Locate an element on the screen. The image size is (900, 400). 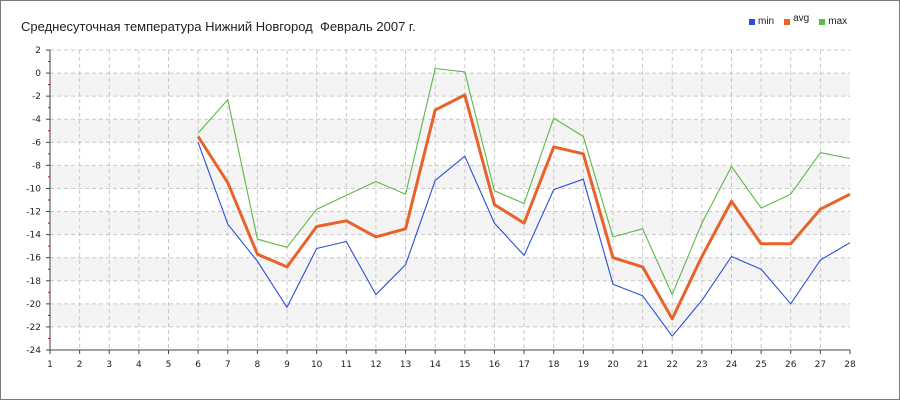
x-tick-label: 18 is located at coordinates (554, 365).